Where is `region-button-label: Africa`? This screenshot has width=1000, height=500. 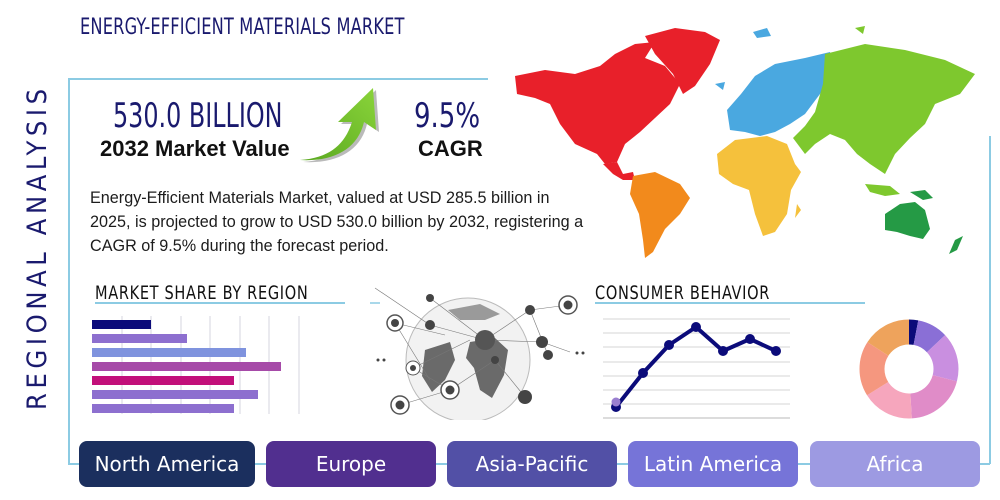 region-button-label: Africa is located at coordinates (895, 464).